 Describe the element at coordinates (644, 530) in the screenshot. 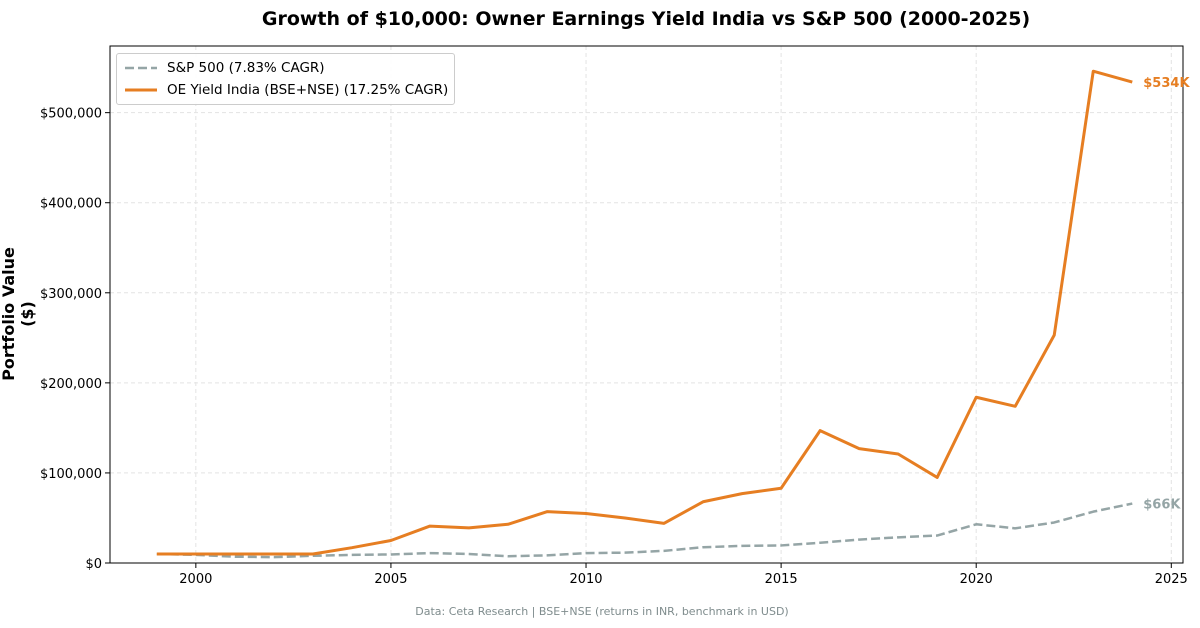

I see `series-line-sp500` at that location.